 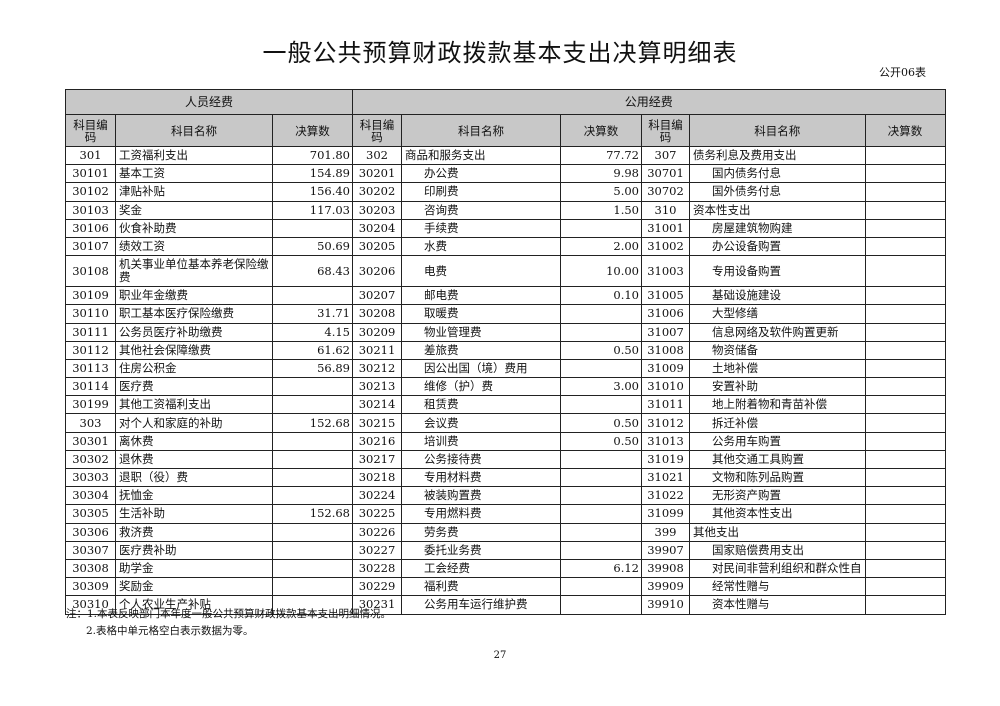 I want to click on cell-name: 维修（护）费, so click(x=481, y=387).